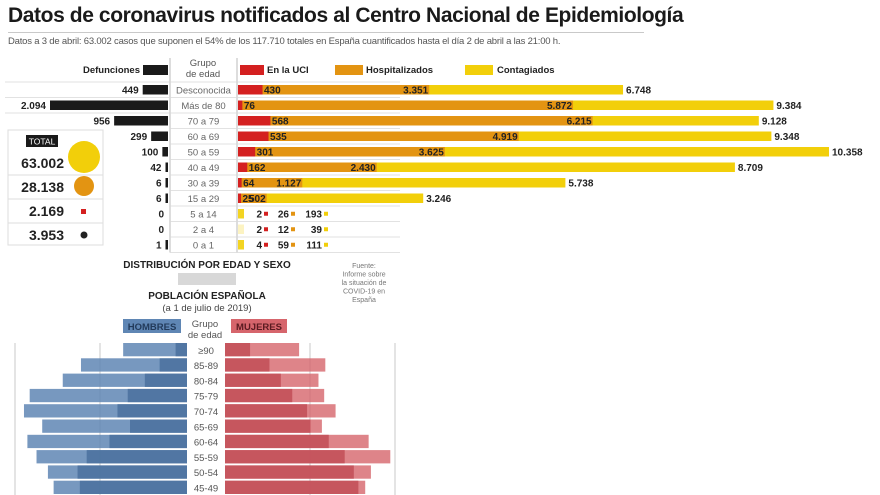 Image resolution: width=880 pixels, height=495 pixels. What do you see at coordinates (84, 157) in the screenshot?
I see `yellow-circle-icon` at bounding box center [84, 157].